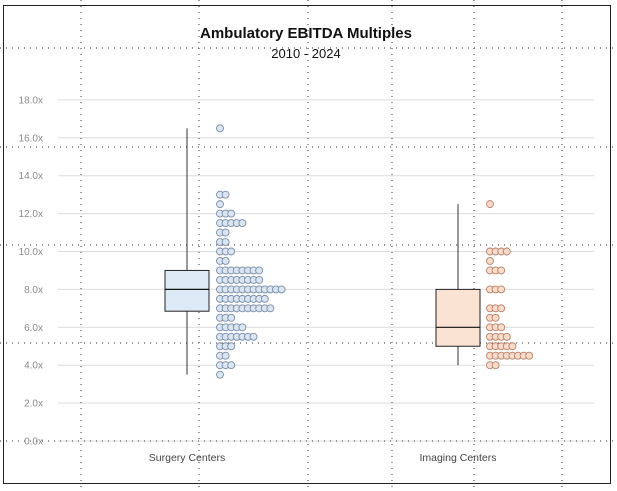  What do you see at coordinates (306, 33) in the screenshot?
I see `chart-title: Ambulatory EBITDA Multiples` at bounding box center [306, 33].